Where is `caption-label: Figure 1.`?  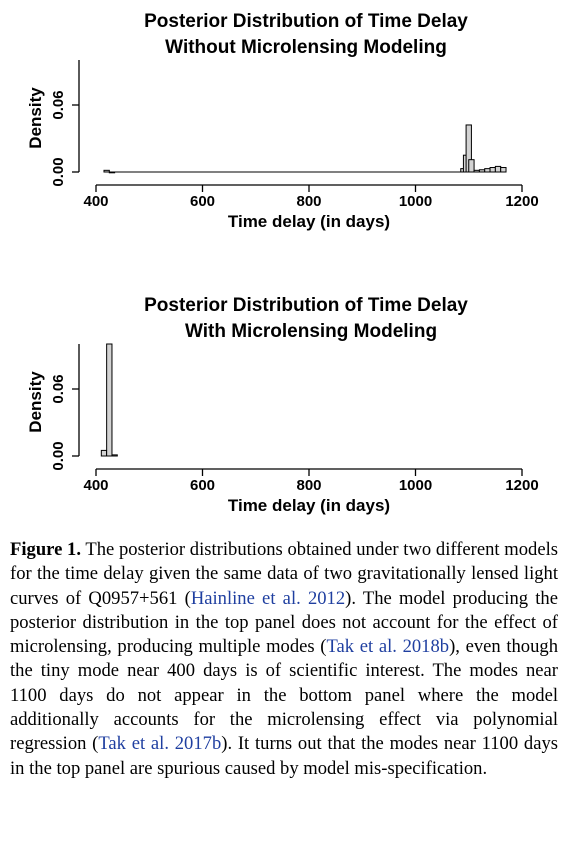
caption-label: Figure 1. is located at coordinates (45, 549).